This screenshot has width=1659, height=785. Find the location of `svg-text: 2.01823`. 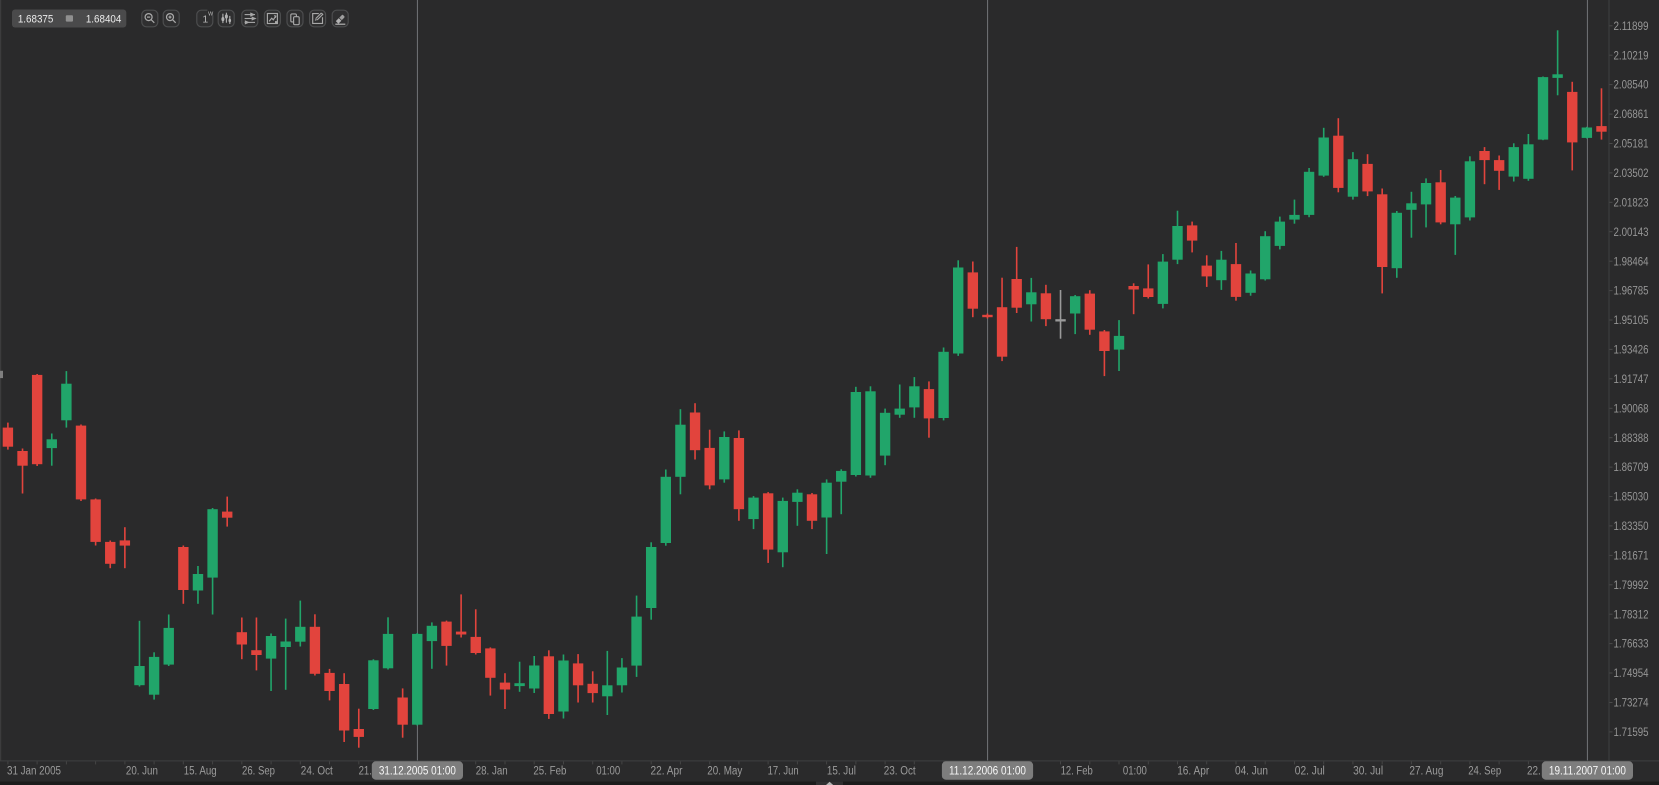

svg-text: 2.01823 is located at coordinates (1631, 203).